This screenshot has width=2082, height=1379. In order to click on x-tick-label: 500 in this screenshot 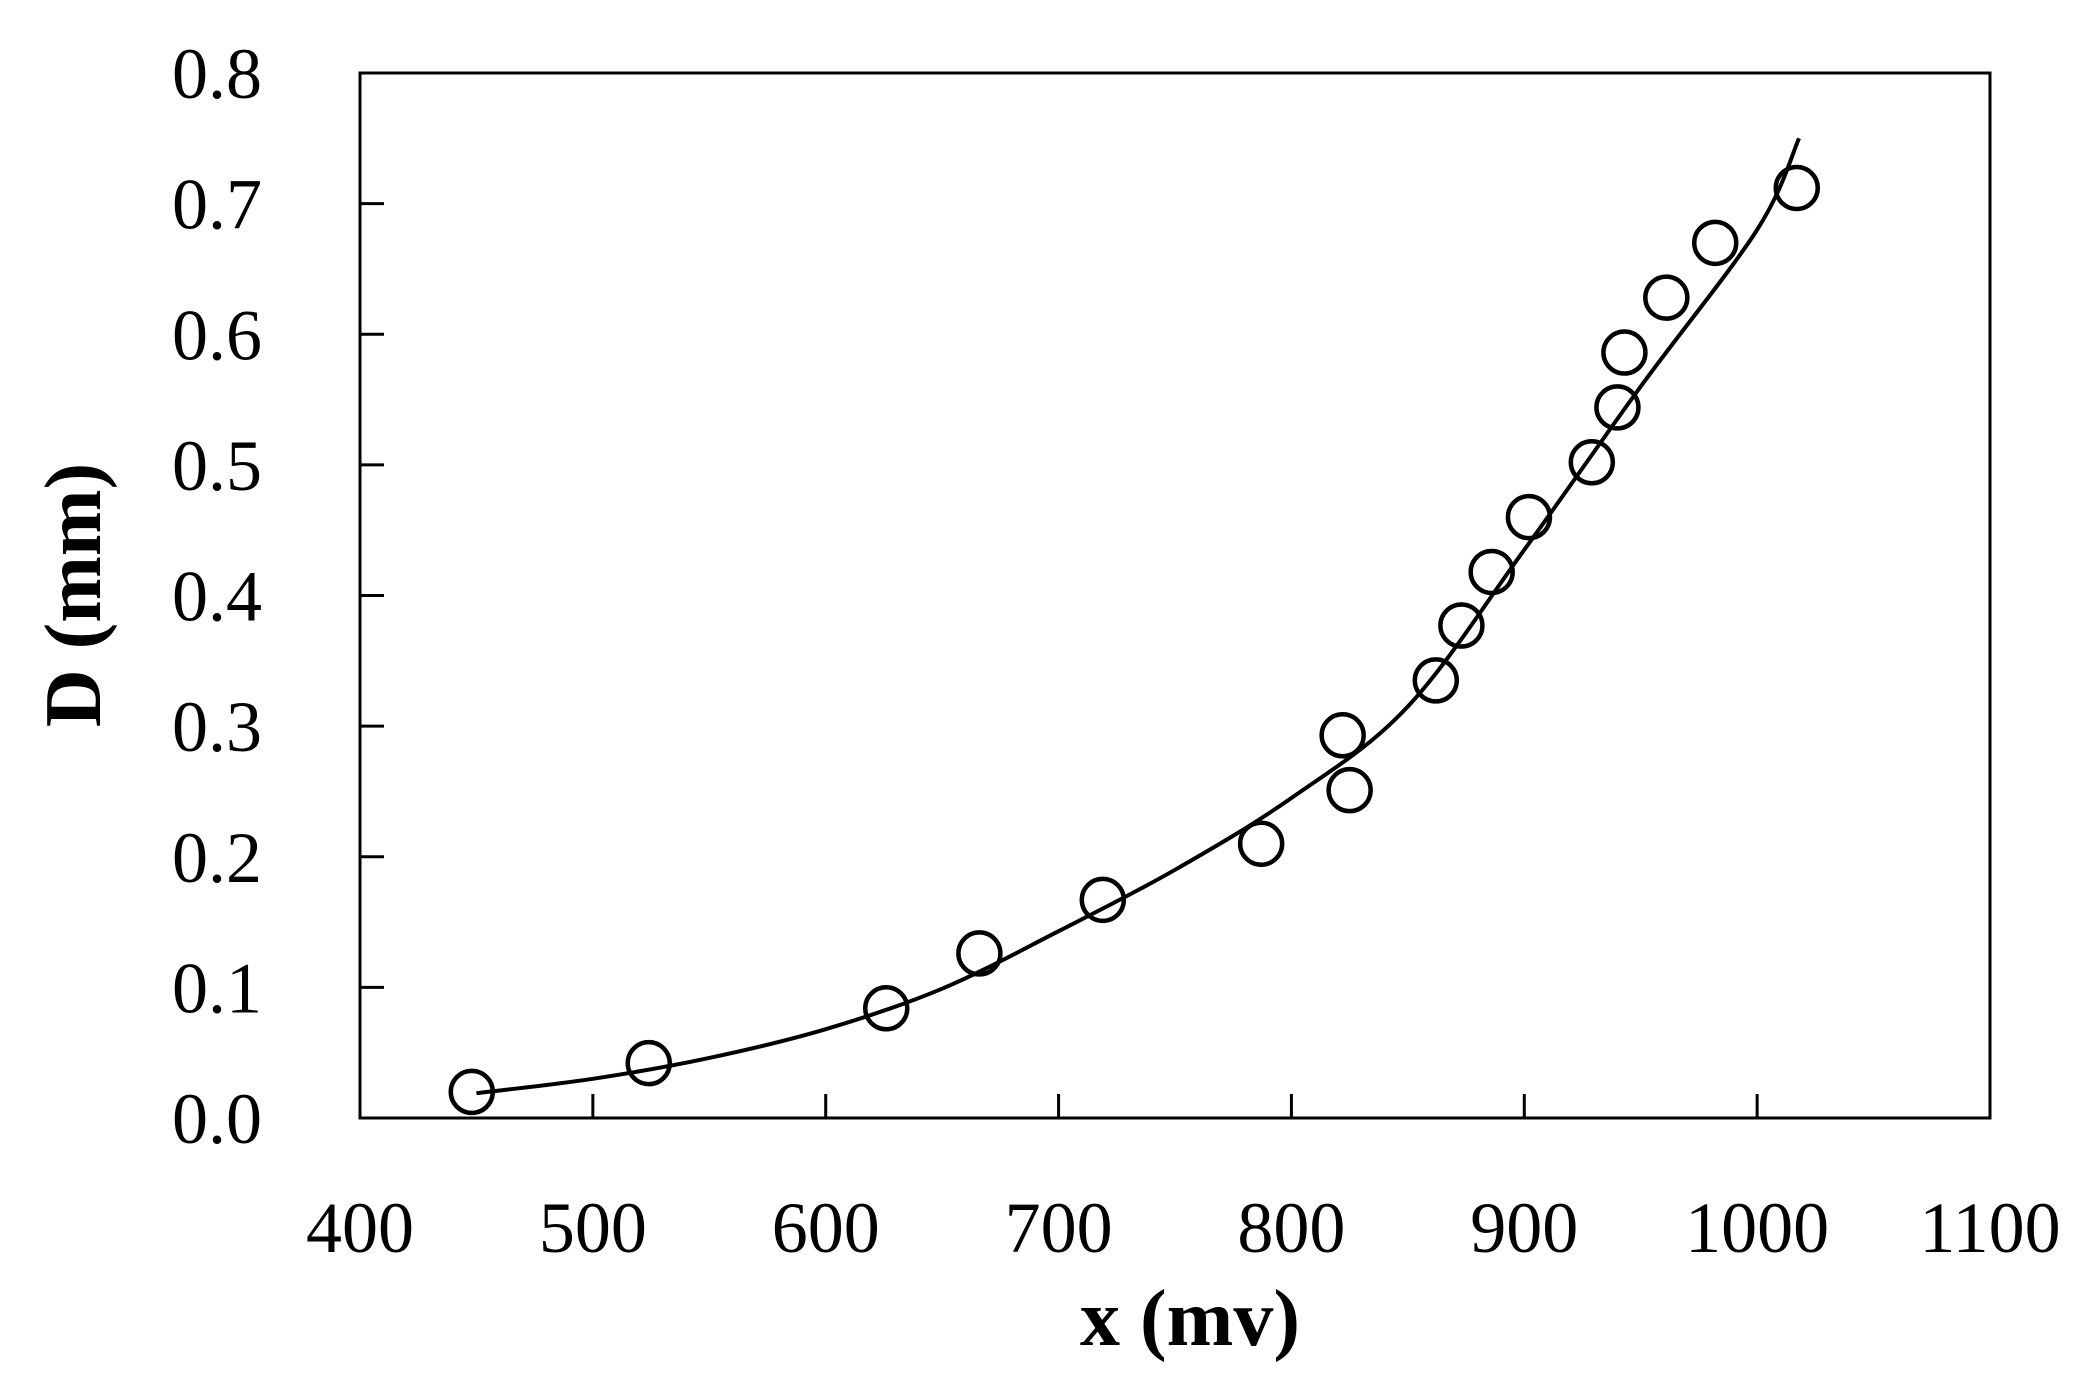, I will do `click(593, 1228)`.